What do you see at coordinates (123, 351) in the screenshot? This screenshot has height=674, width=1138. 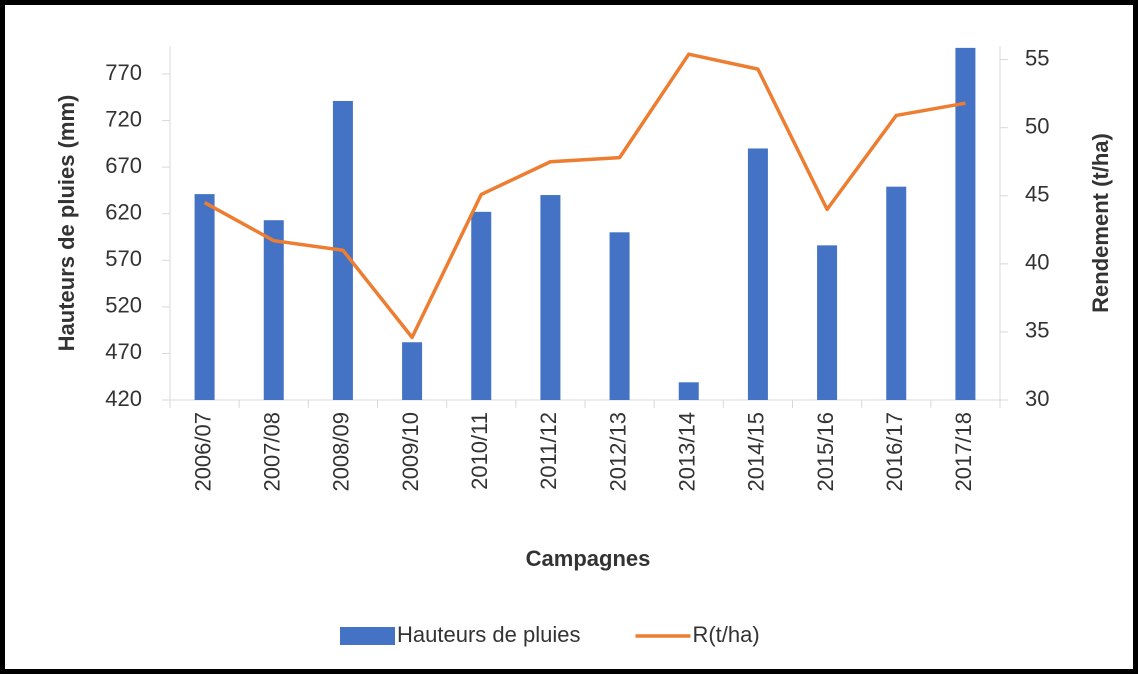 I see `y-tick-label: 470` at bounding box center [123, 351].